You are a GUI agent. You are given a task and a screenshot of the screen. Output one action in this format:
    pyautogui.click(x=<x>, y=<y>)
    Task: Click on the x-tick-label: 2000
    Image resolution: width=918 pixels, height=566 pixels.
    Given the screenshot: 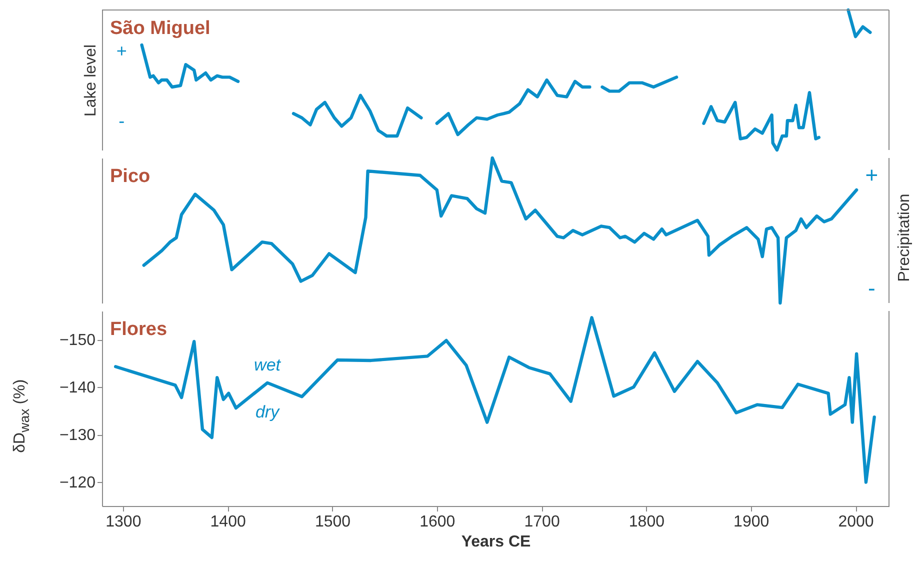 What is the action you would take?
    pyautogui.click(x=856, y=522)
    